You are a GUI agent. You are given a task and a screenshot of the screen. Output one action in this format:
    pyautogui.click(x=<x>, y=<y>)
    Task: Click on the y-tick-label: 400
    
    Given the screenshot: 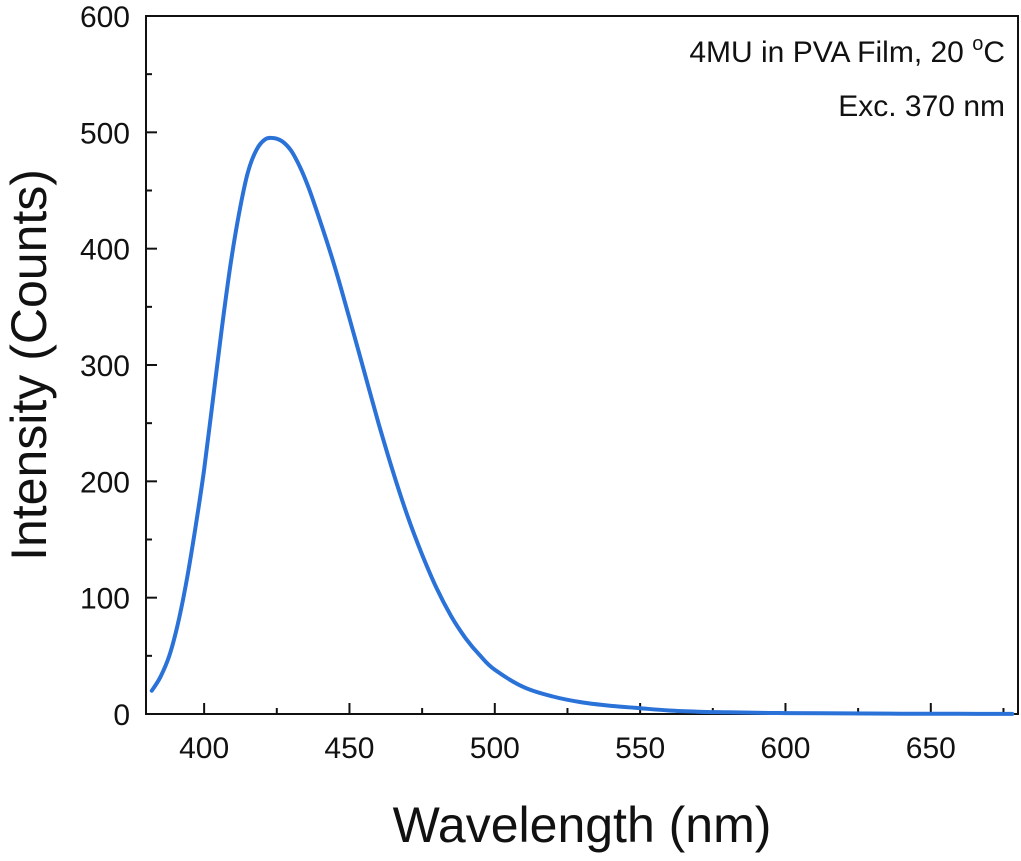 What is the action you would take?
    pyautogui.click(x=105, y=250)
    